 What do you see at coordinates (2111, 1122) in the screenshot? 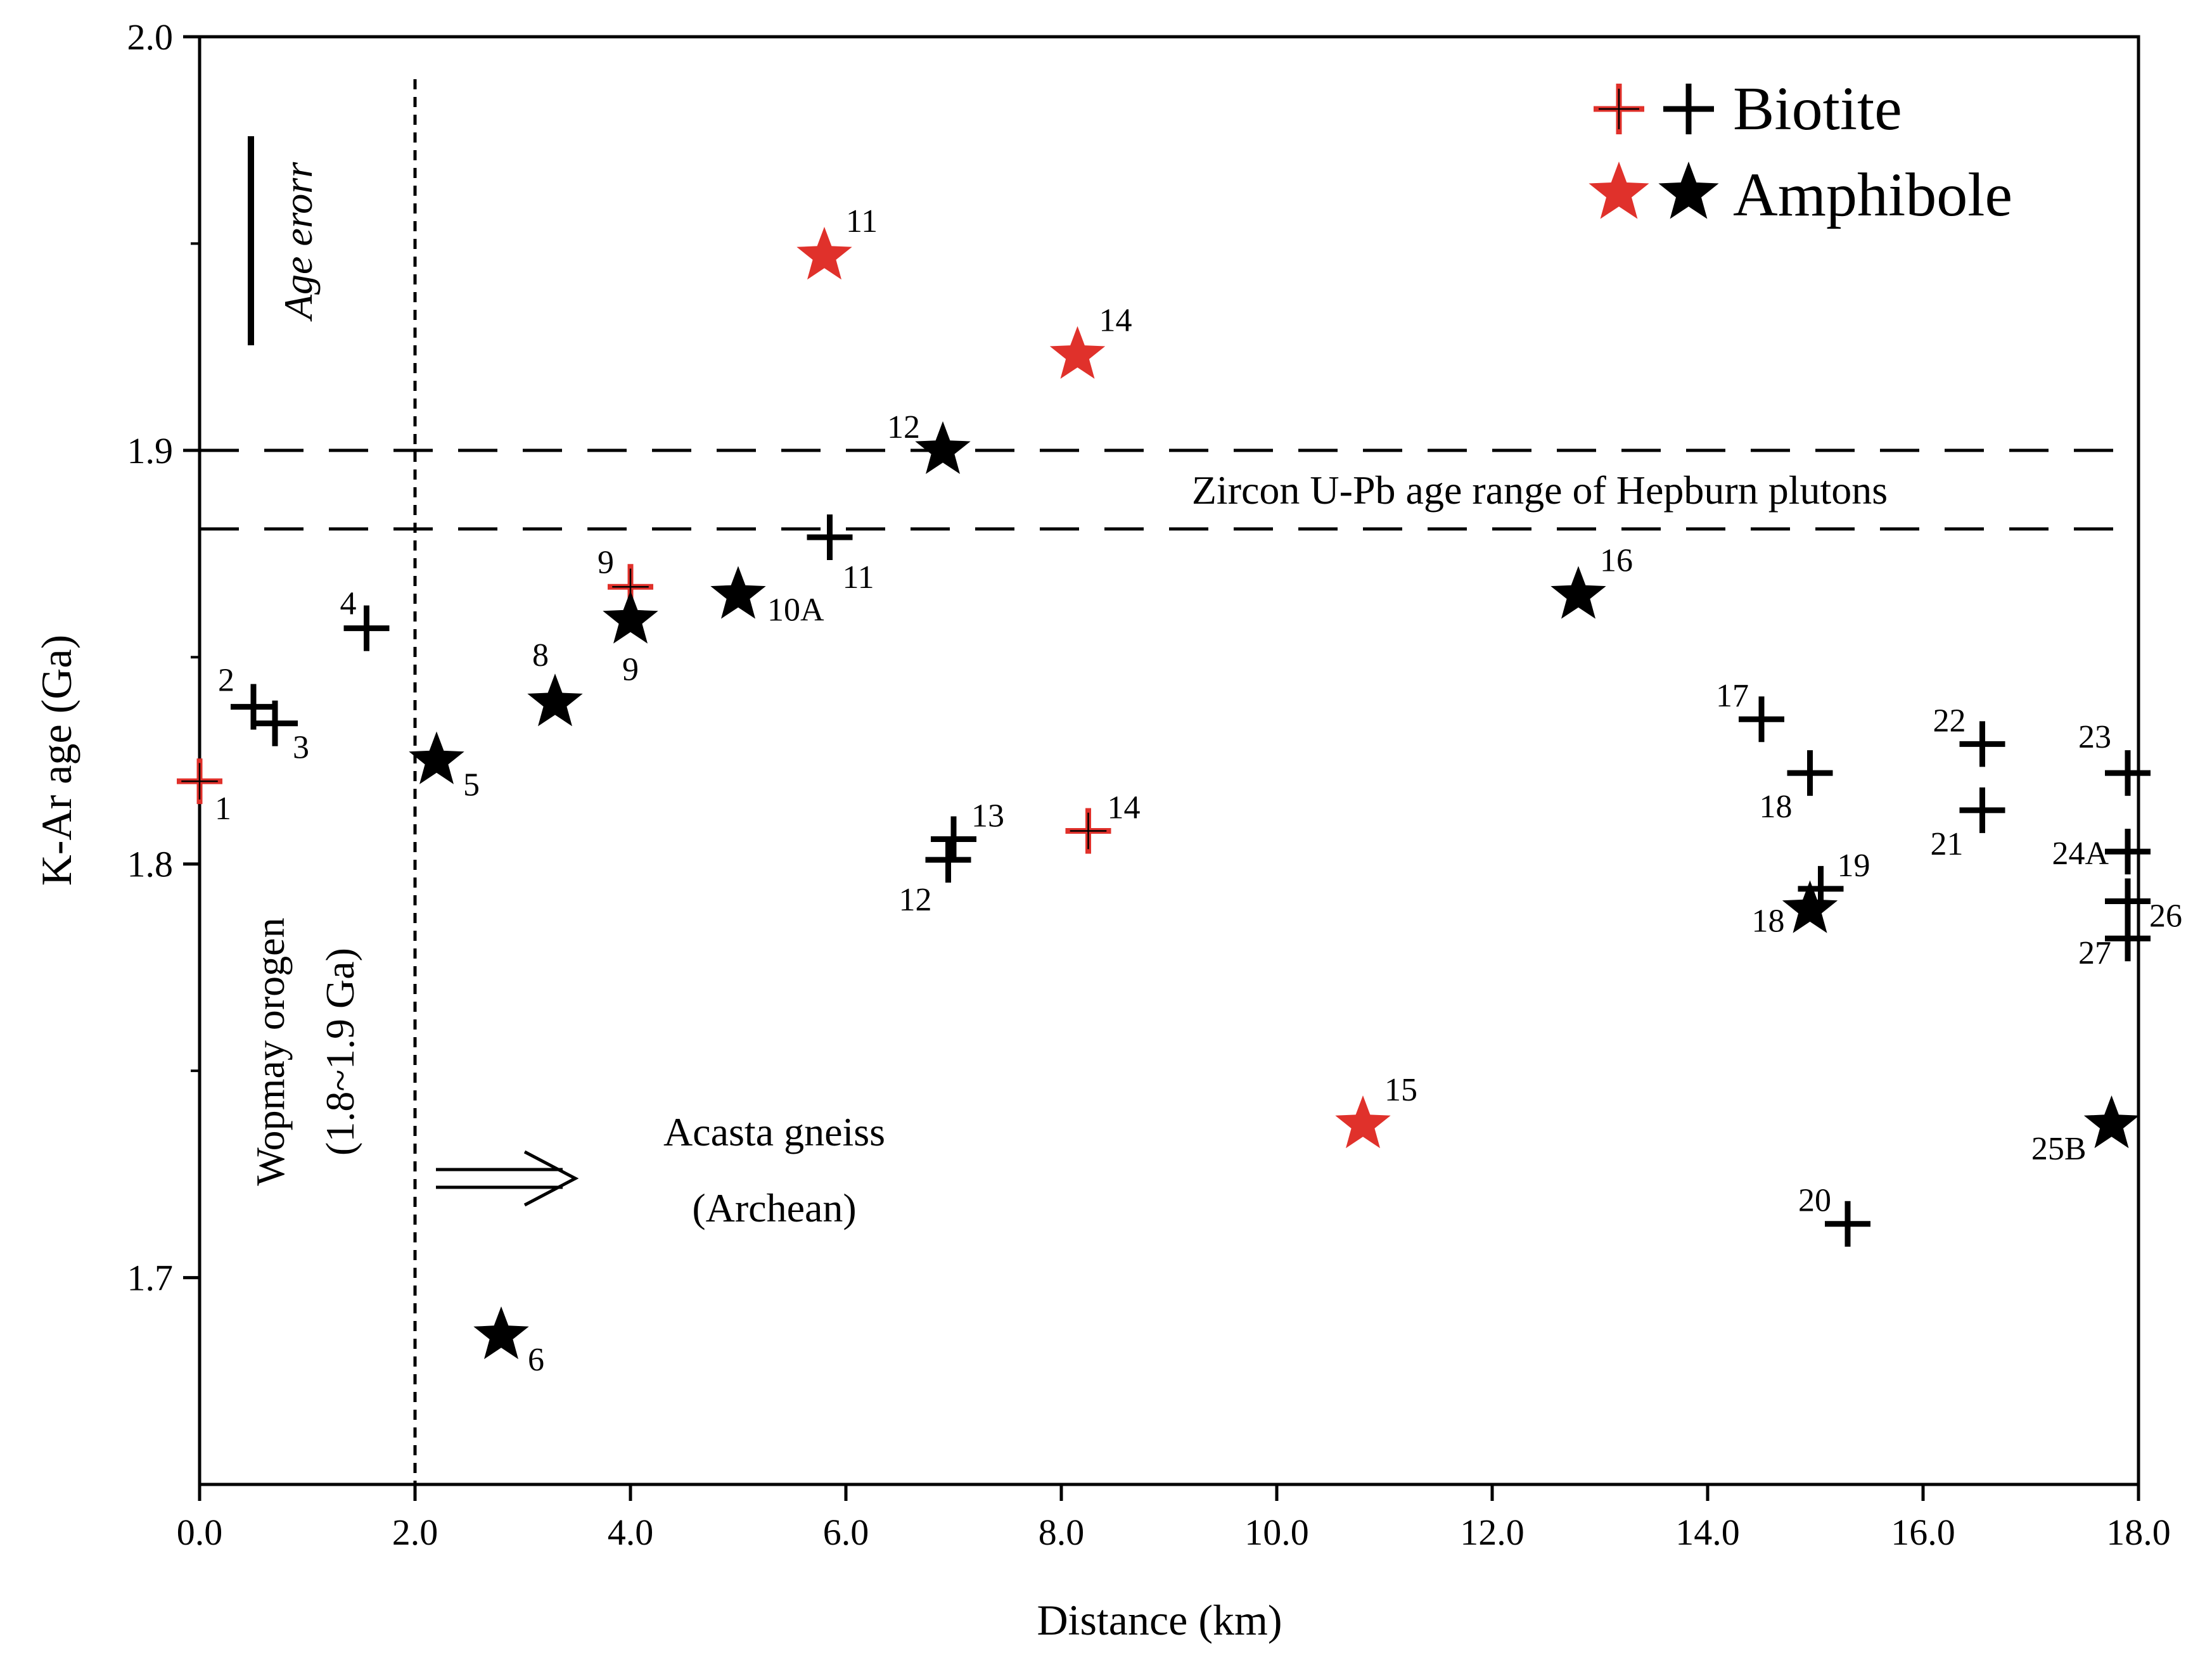
I see `amphibole-point-25B` at bounding box center [2111, 1122].